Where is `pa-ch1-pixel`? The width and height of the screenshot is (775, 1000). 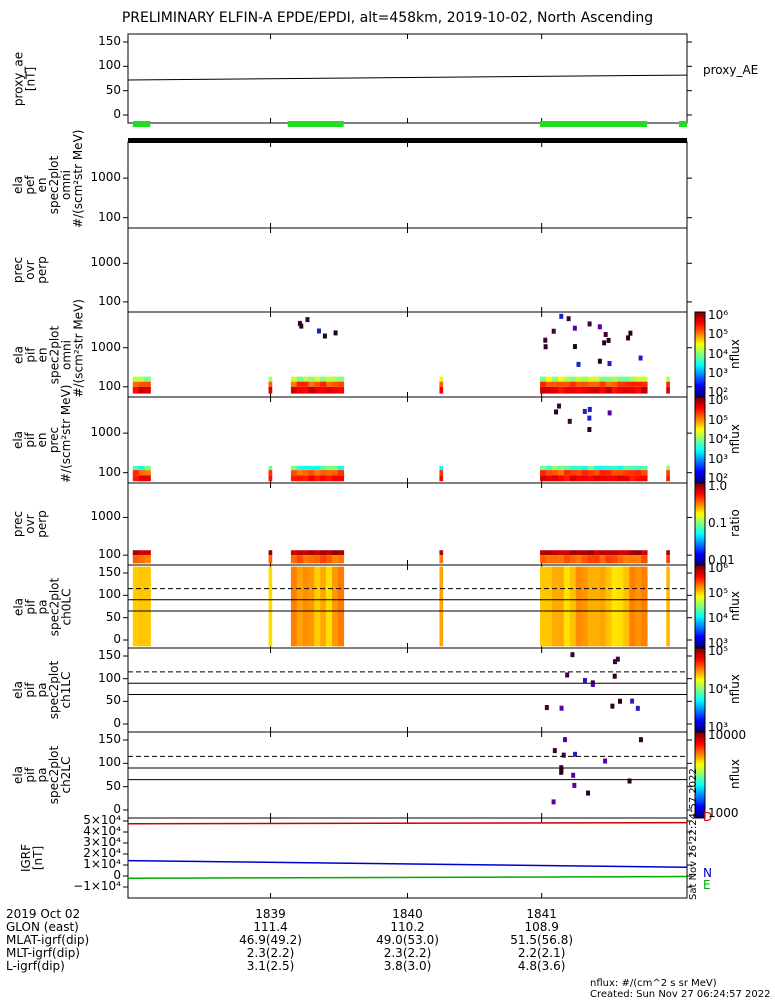
pa-ch1-pixel is located at coordinates (620, 701).